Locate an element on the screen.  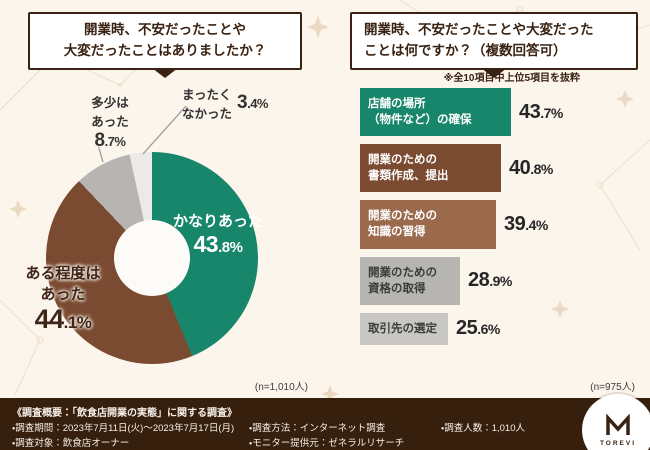
bar-value: 28.9% is located at coordinates (490, 280).